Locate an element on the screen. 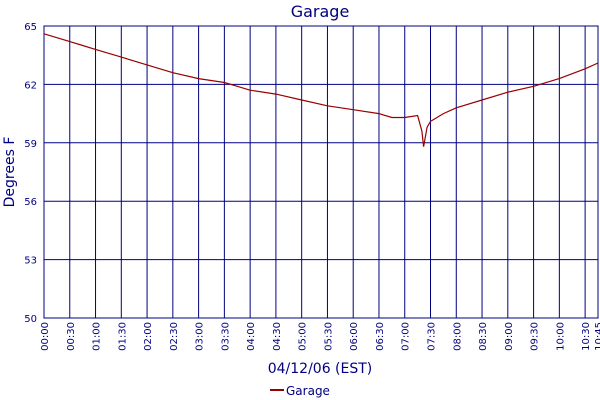 The height and width of the screenshot is (400, 600). x-tick-label: 09:00 is located at coordinates (509, 336).